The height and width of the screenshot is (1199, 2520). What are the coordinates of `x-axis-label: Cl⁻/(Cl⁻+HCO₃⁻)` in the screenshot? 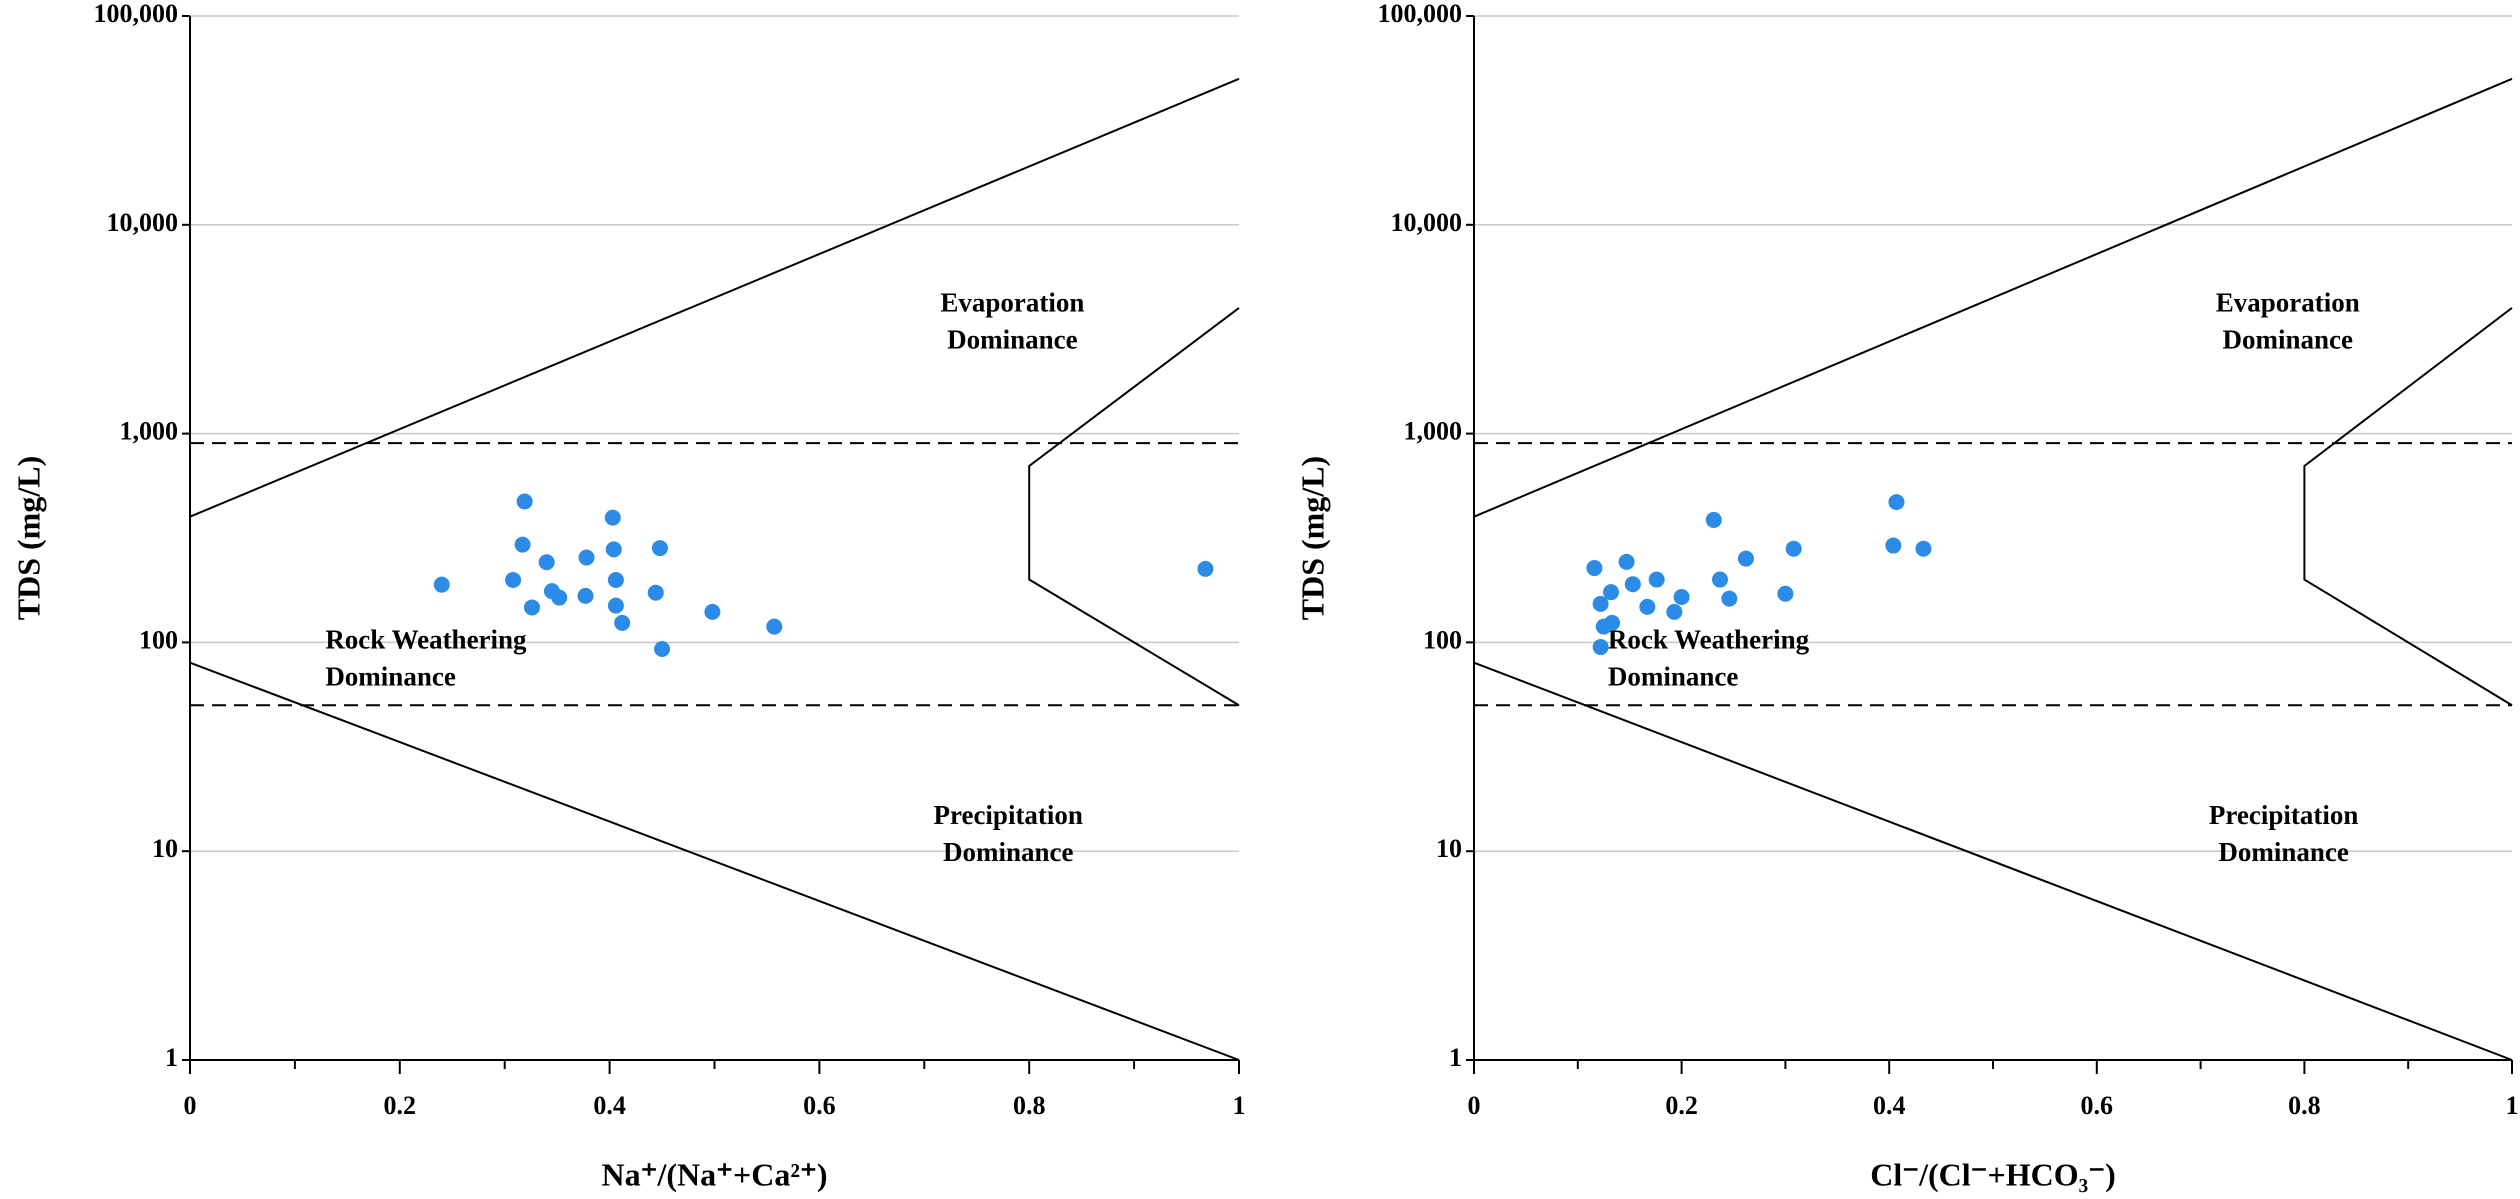 It's located at (1993, 1174).